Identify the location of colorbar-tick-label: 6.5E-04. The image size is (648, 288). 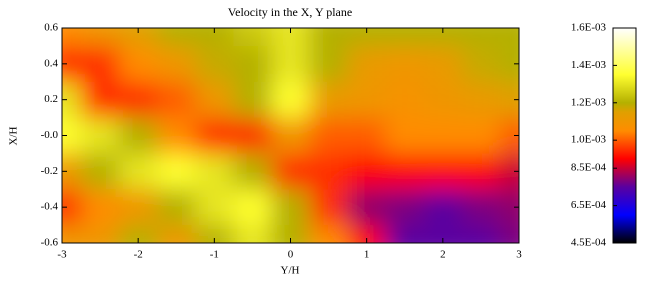
(589, 205).